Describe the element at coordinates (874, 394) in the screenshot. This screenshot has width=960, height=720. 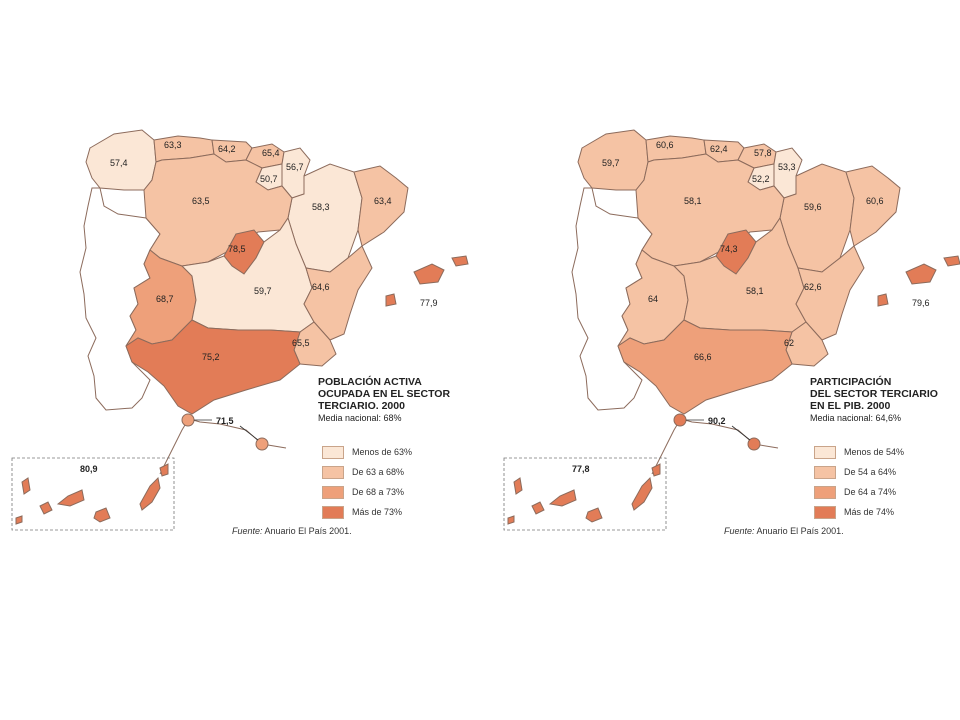
I see `map-title-line-2: DEL SECTOR TERCIARIO` at that location.